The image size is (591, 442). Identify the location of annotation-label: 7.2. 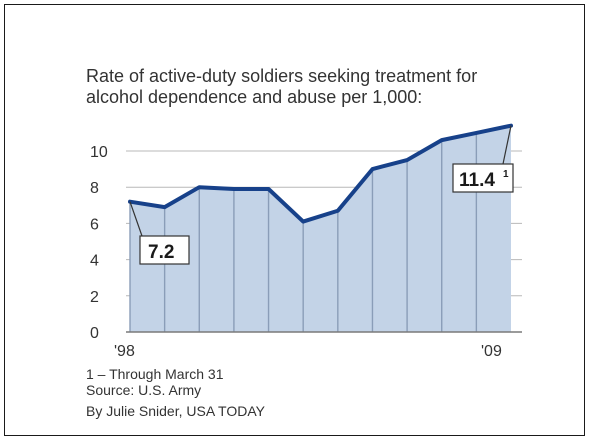
(161, 252).